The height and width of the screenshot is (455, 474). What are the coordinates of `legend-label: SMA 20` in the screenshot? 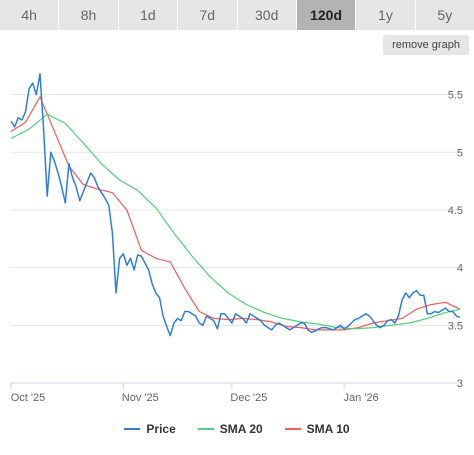 It's located at (241, 429).